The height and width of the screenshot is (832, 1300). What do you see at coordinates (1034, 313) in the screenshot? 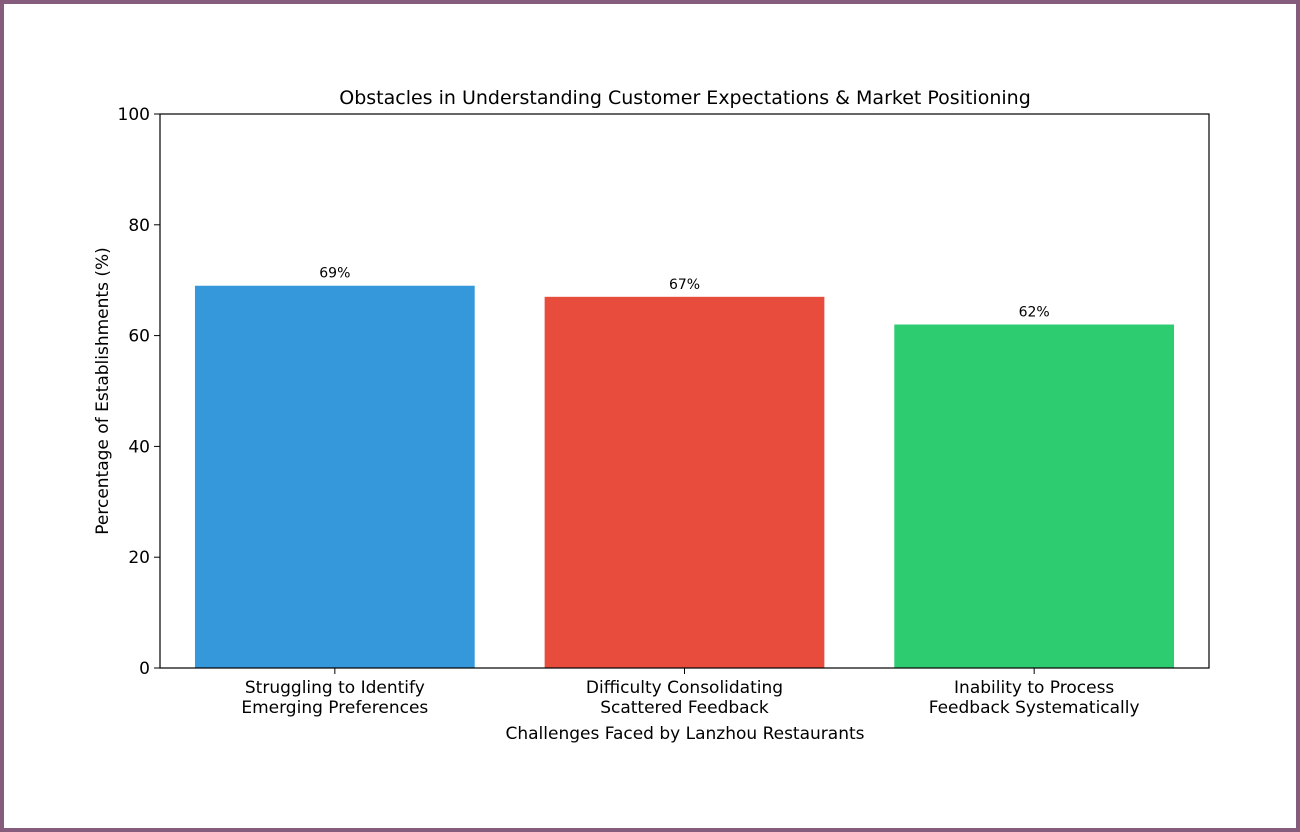
I see `data-label: 62%` at bounding box center [1034, 313].